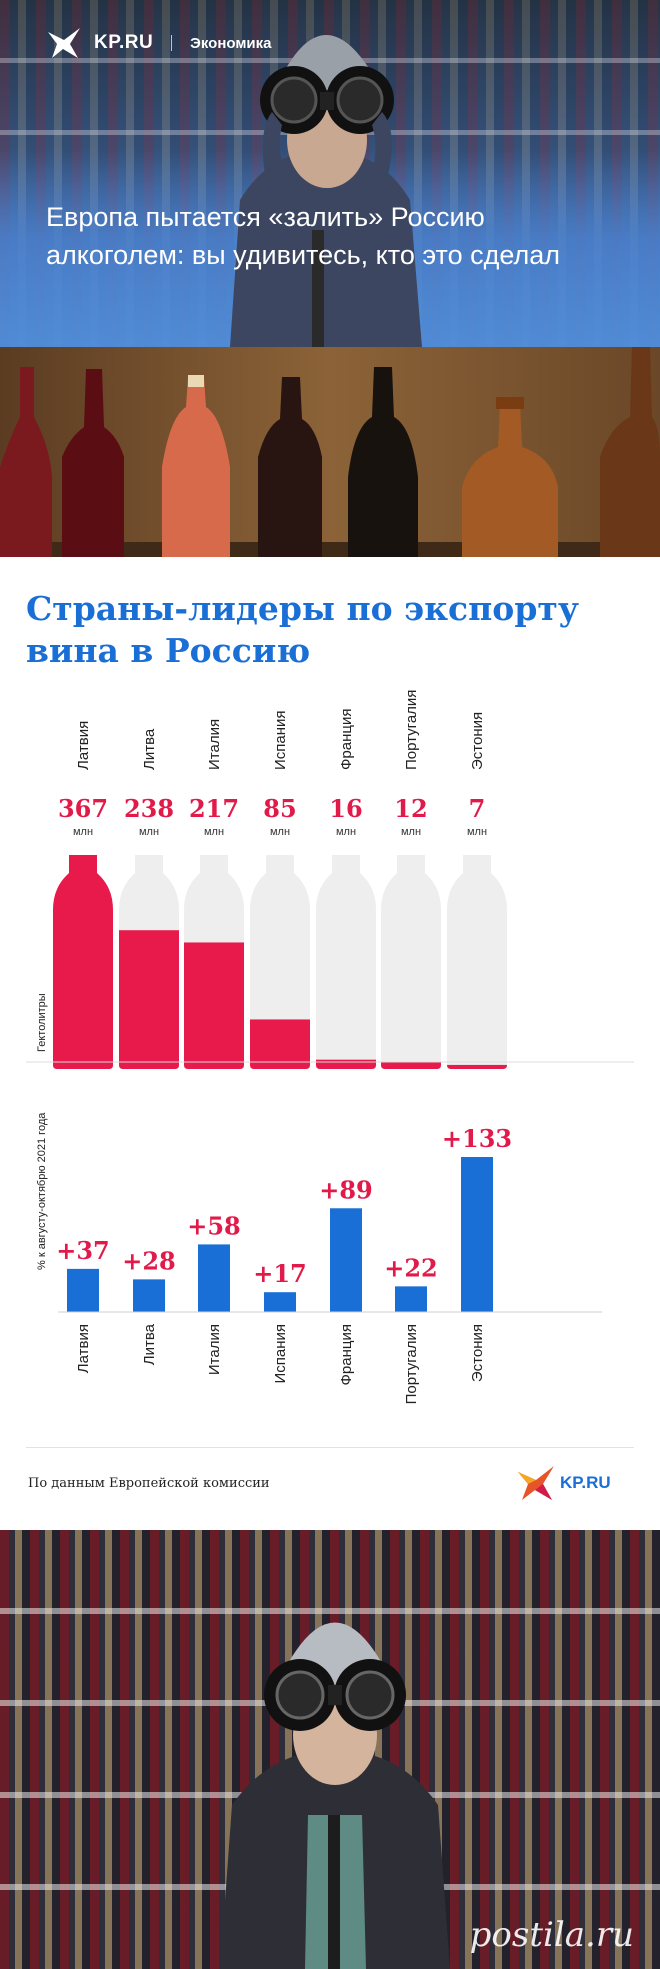 This screenshot has height=1969, width=660. I want to click on shelf-line, so click(330, 1611).